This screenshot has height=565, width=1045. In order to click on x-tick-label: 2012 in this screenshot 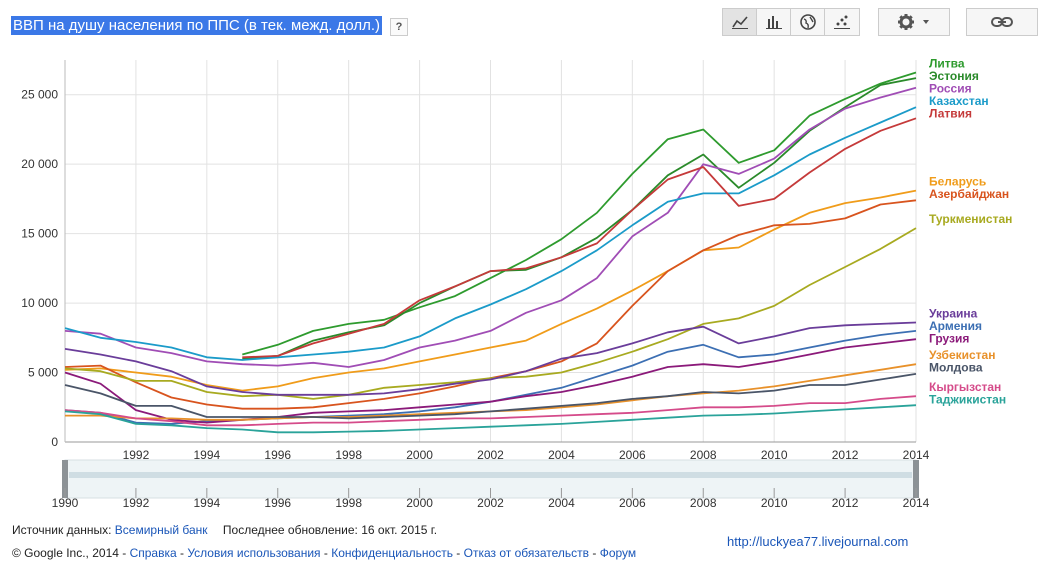, I will do `click(845, 455)`.